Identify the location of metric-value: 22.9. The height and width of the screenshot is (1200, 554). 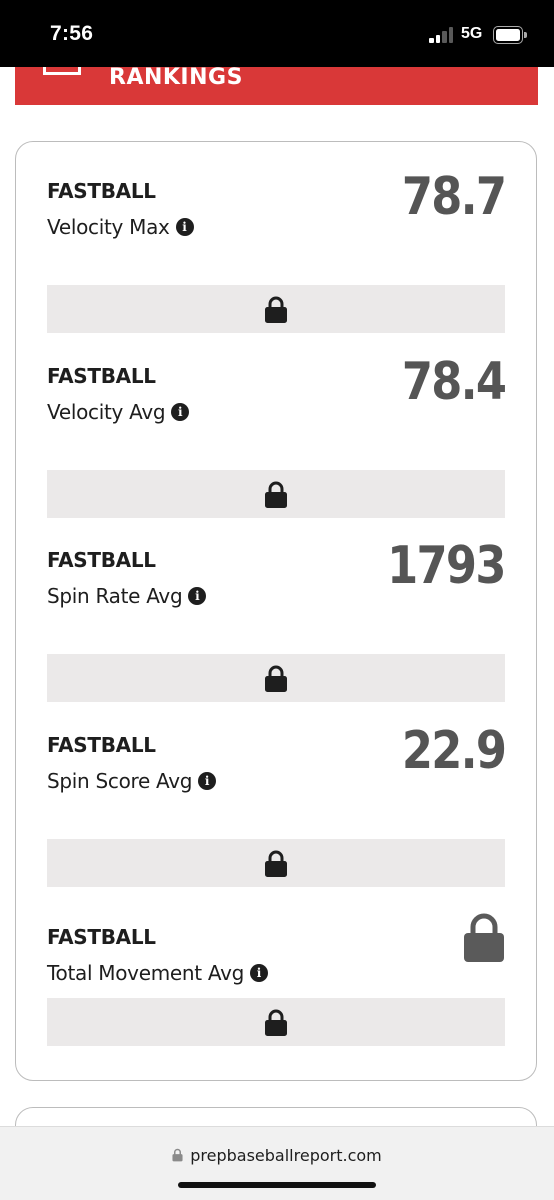
(454, 751).